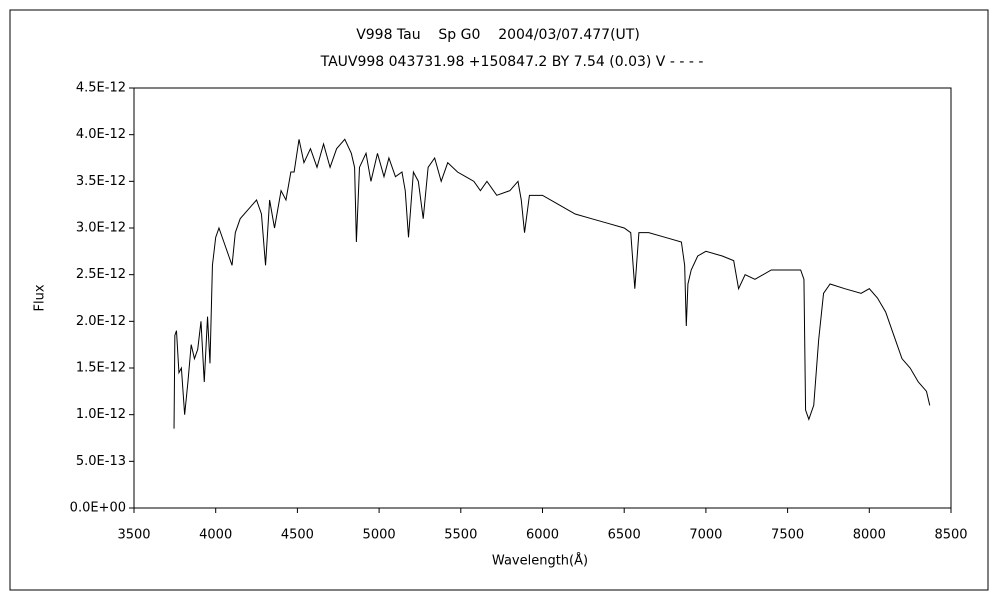  I want to click on x-tick-label: 8000, so click(869, 535).